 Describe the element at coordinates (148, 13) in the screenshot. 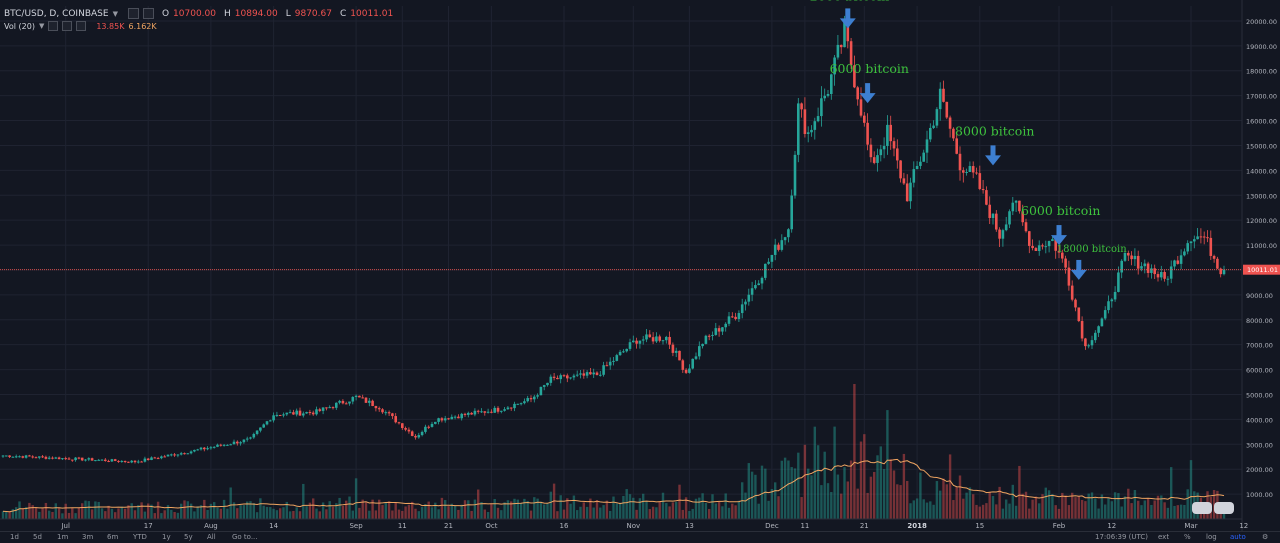

I see `hide-icon` at that location.